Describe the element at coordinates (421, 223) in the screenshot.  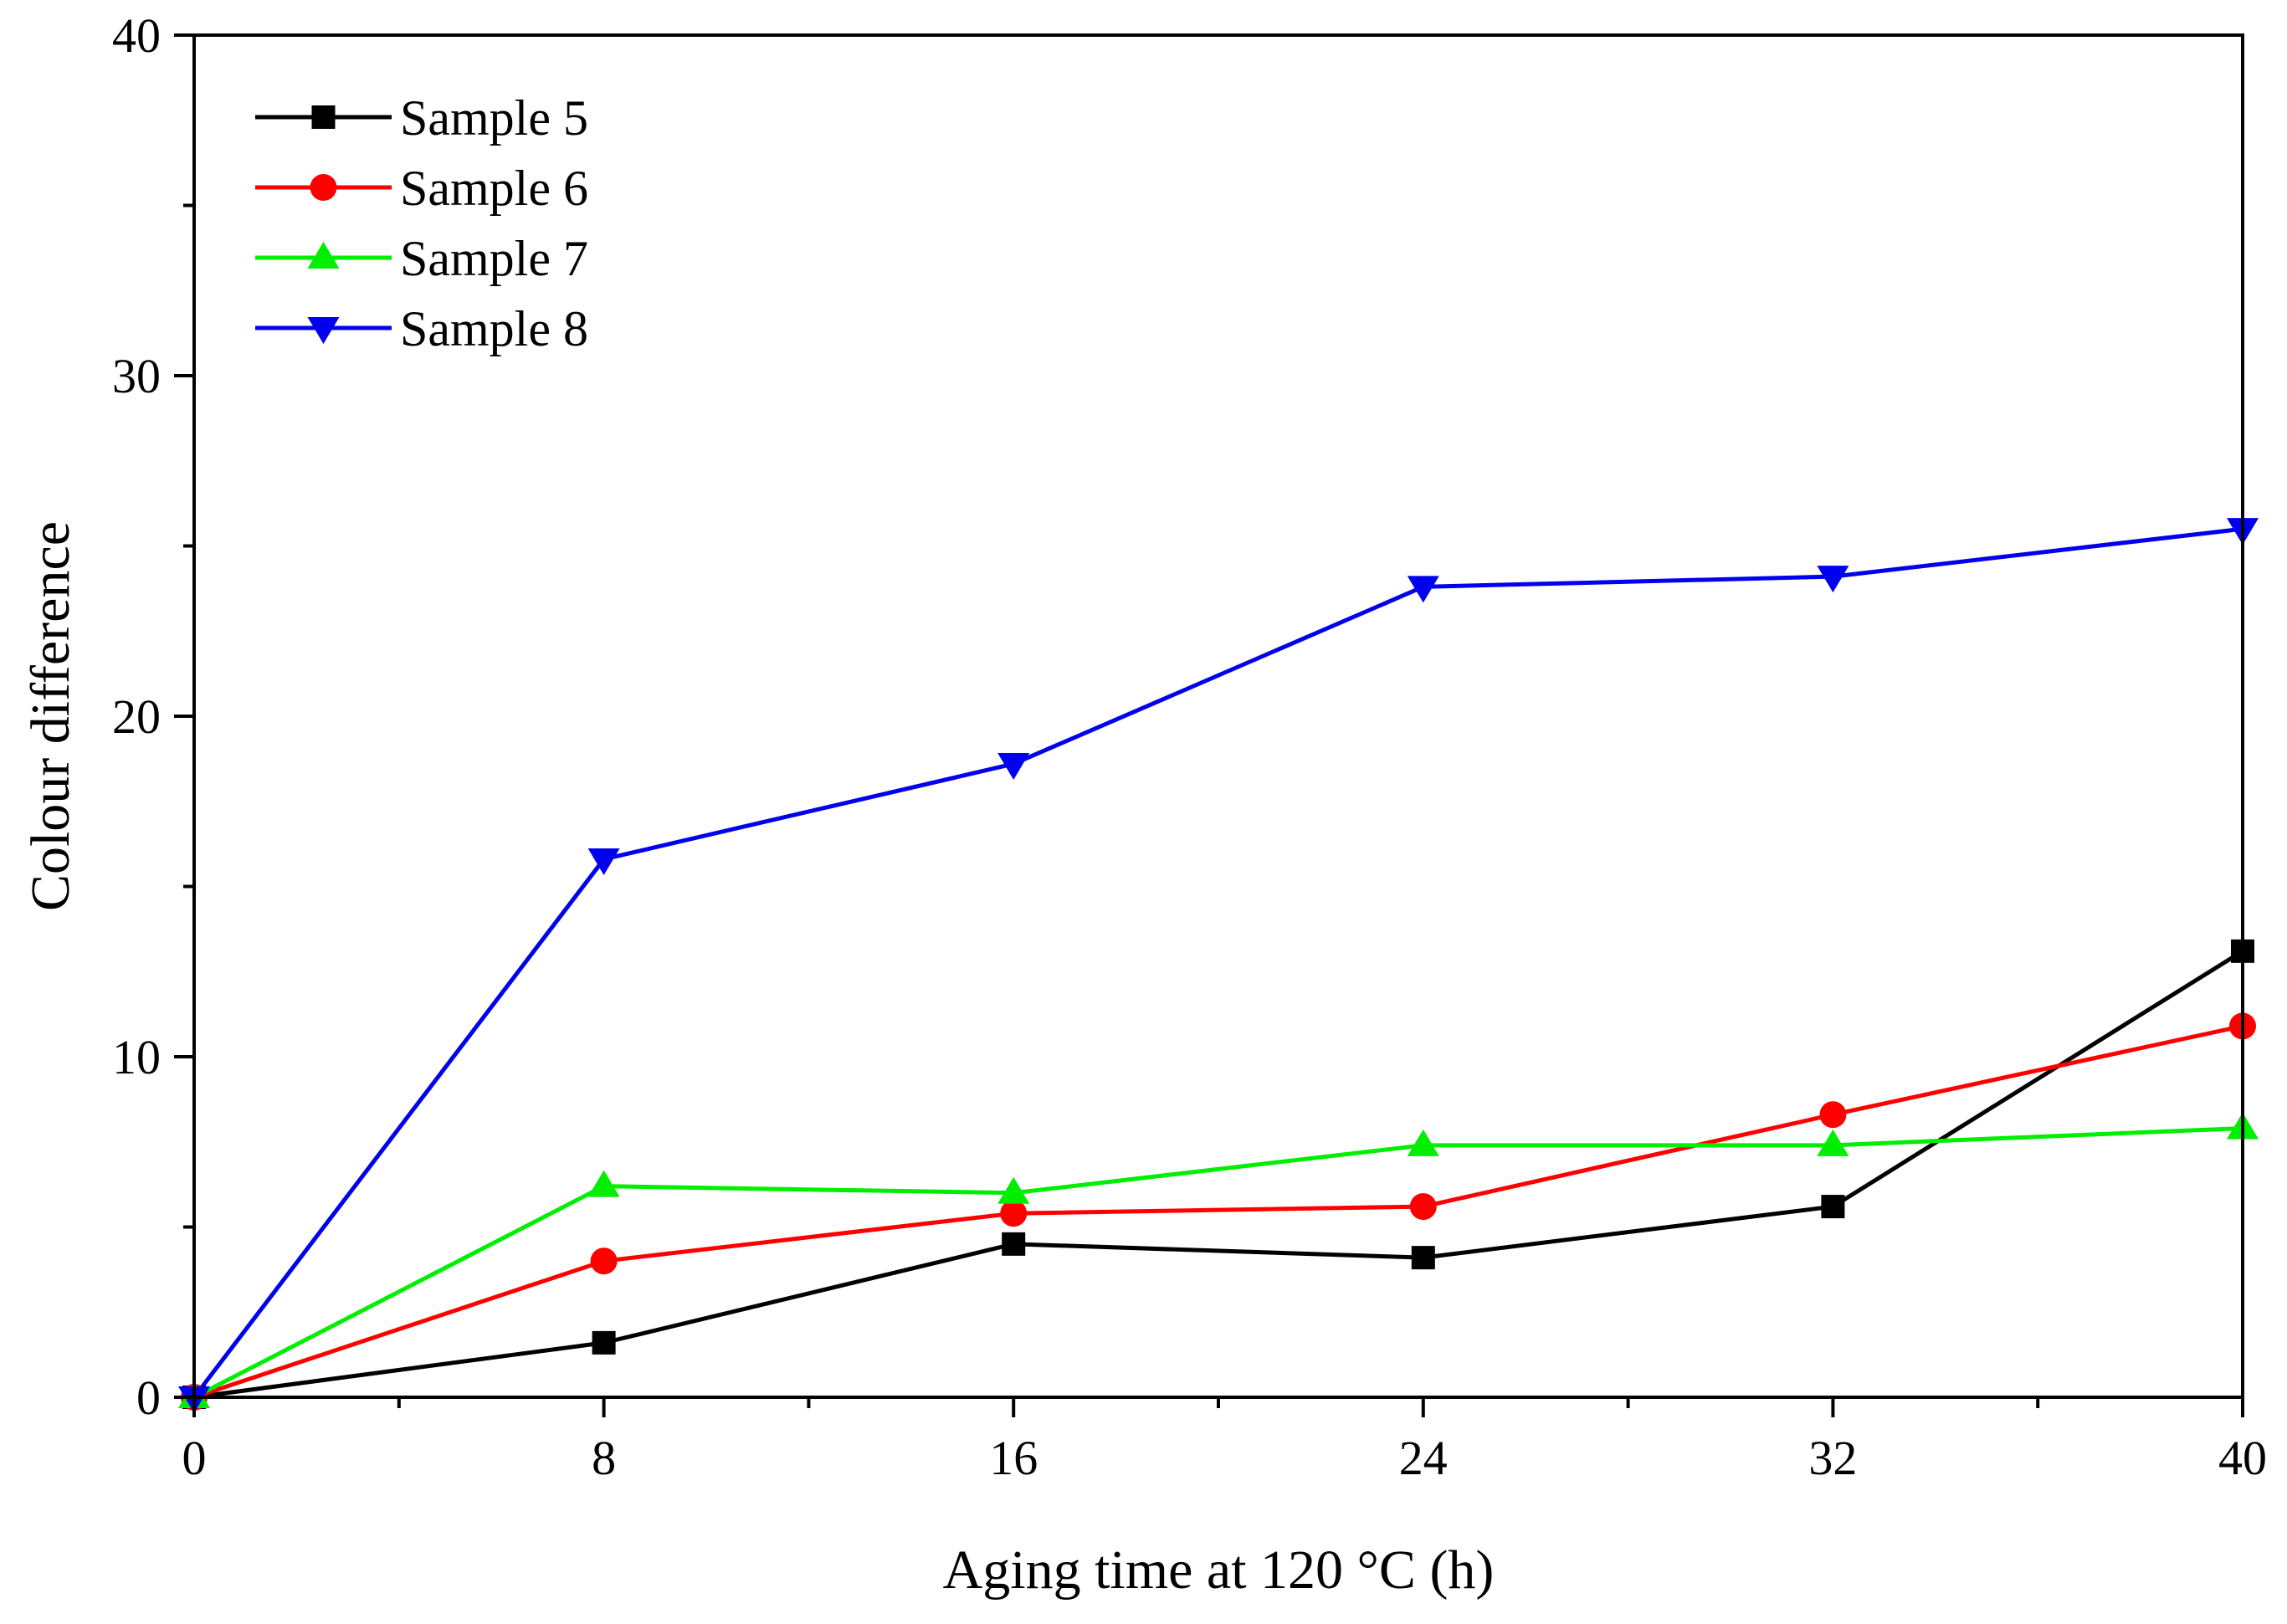
I see `legend: Sample 5 Sample 6 Sample 7 Sample 8` at that location.